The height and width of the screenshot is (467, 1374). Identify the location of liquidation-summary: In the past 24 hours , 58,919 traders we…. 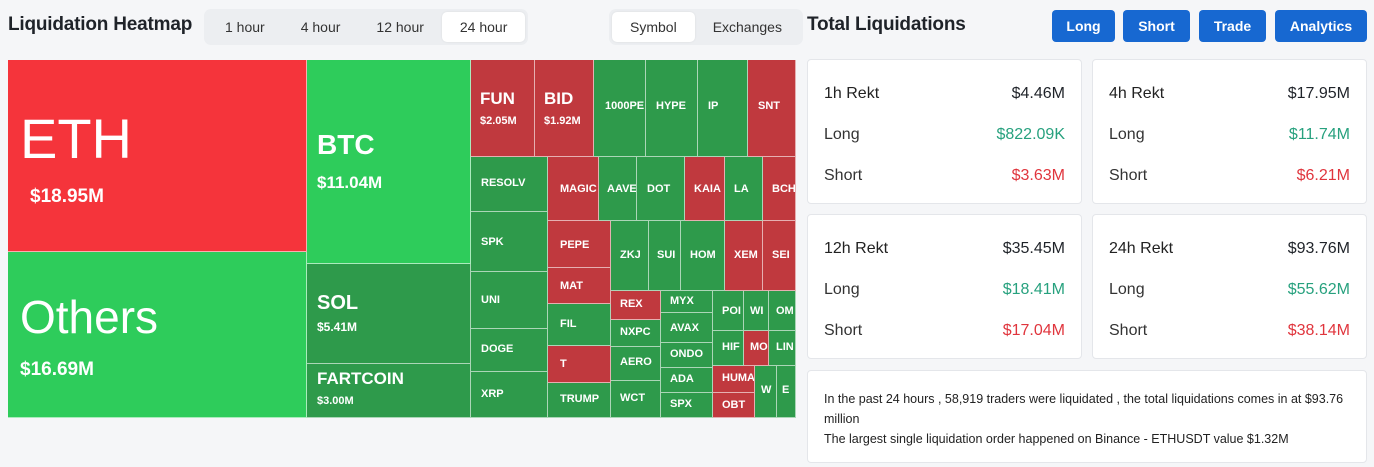
(1087, 416).